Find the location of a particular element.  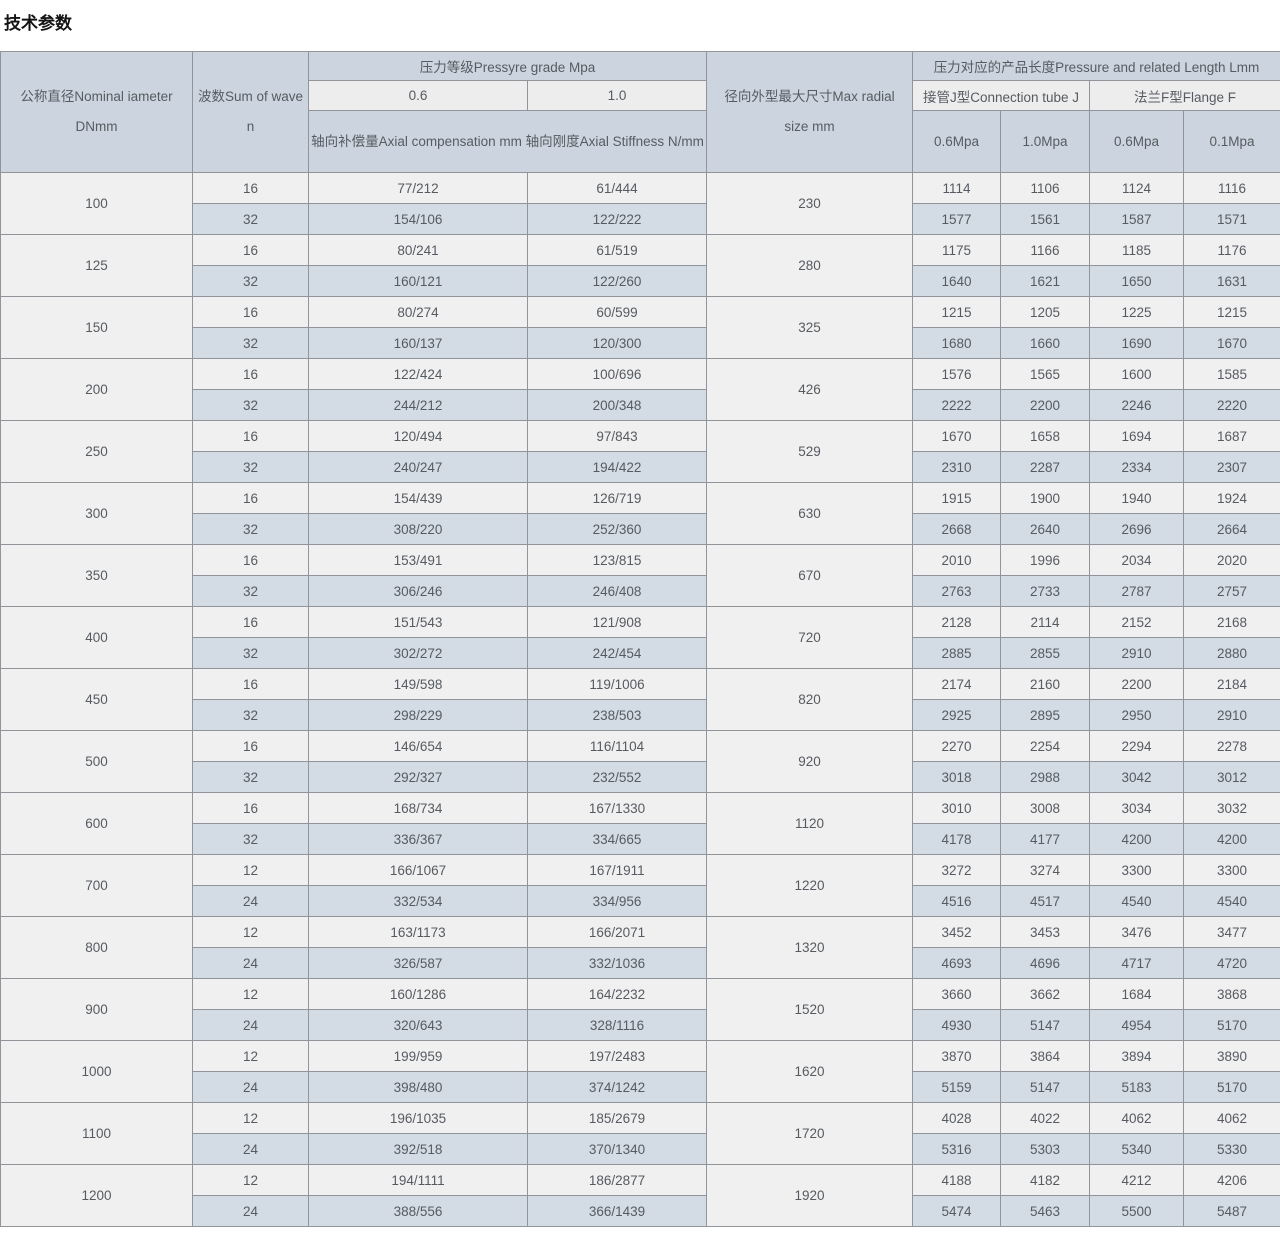

value-cell: 1940 is located at coordinates (1136, 498).